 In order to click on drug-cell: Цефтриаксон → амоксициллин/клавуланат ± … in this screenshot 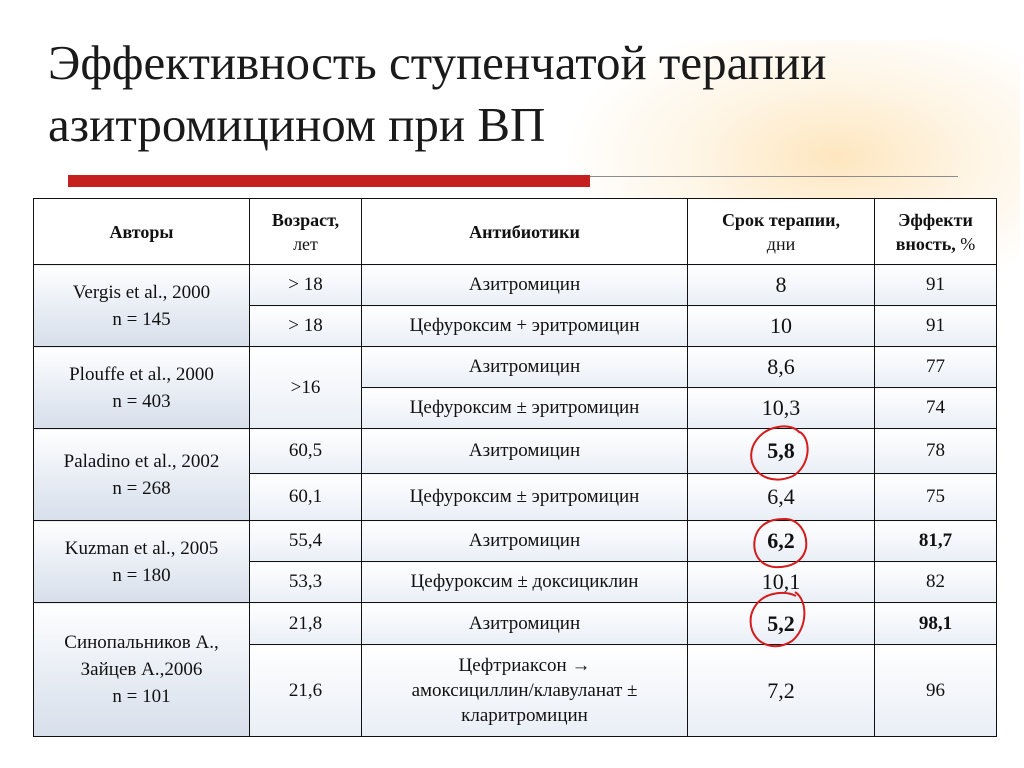, I will do `click(524, 690)`.